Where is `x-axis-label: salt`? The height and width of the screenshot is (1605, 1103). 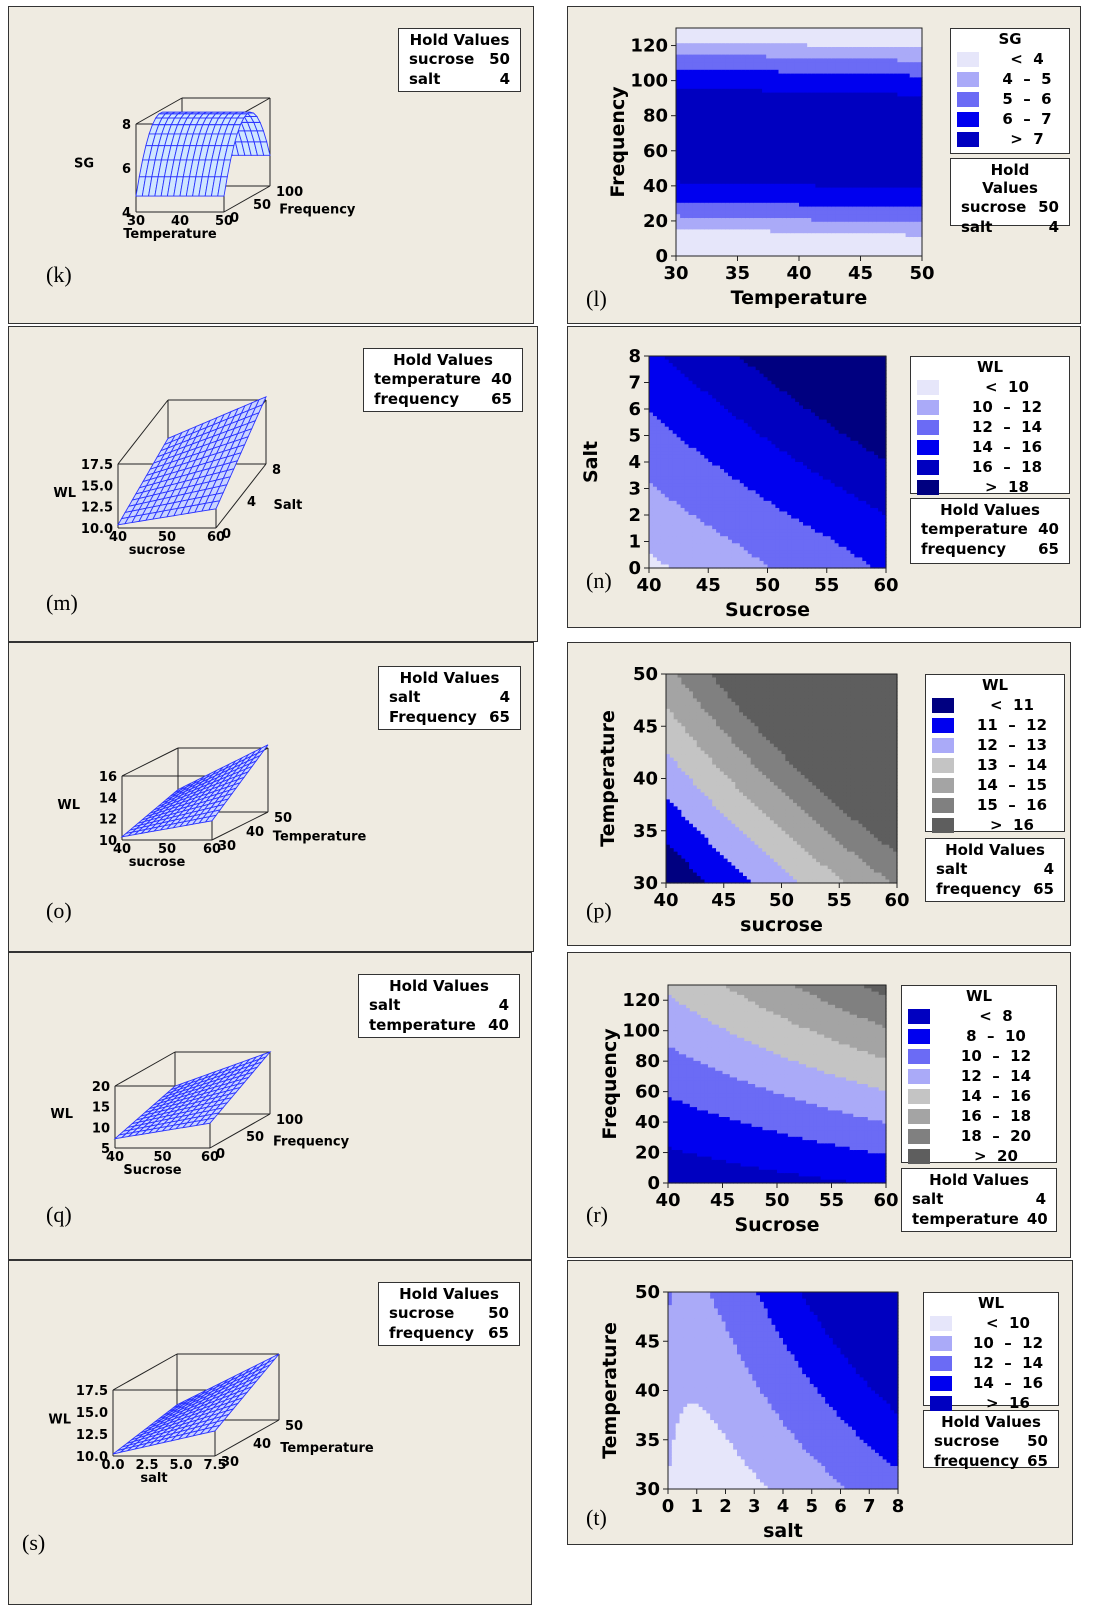
x-axis-label: salt is located at coordinates (153, 1478).